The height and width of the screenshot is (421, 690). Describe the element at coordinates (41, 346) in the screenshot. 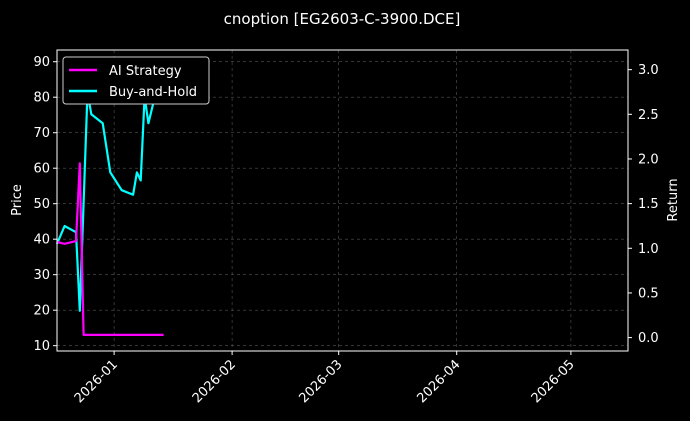

I see `y-left-tick-label: 10` at that location.